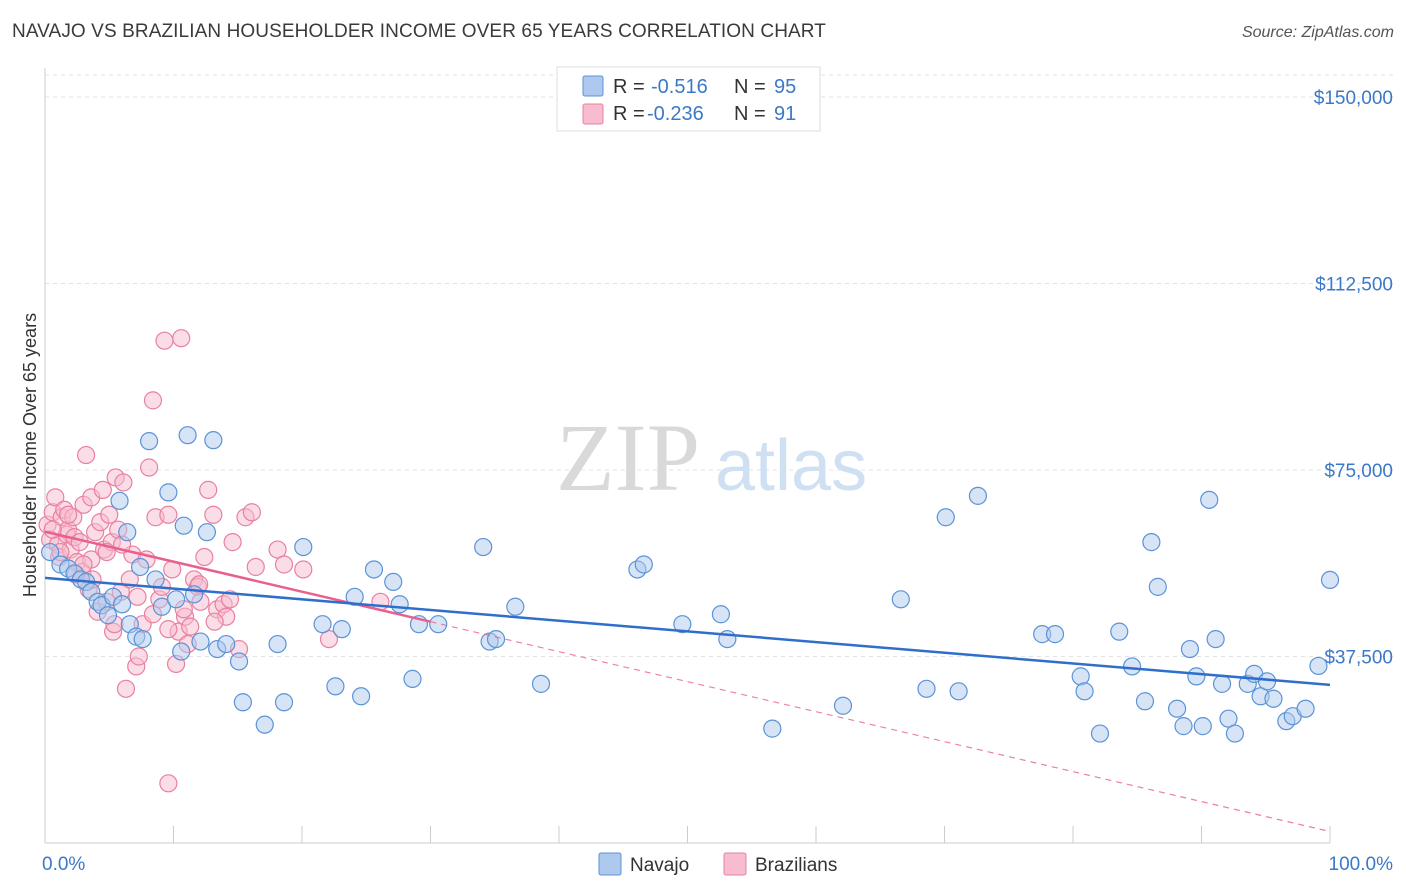 This screenshot has width=1406, height=892. Describe the element at coordinates (659, 865) in the screenshot. I see `legend-navajo-label: Navajo` at that location.